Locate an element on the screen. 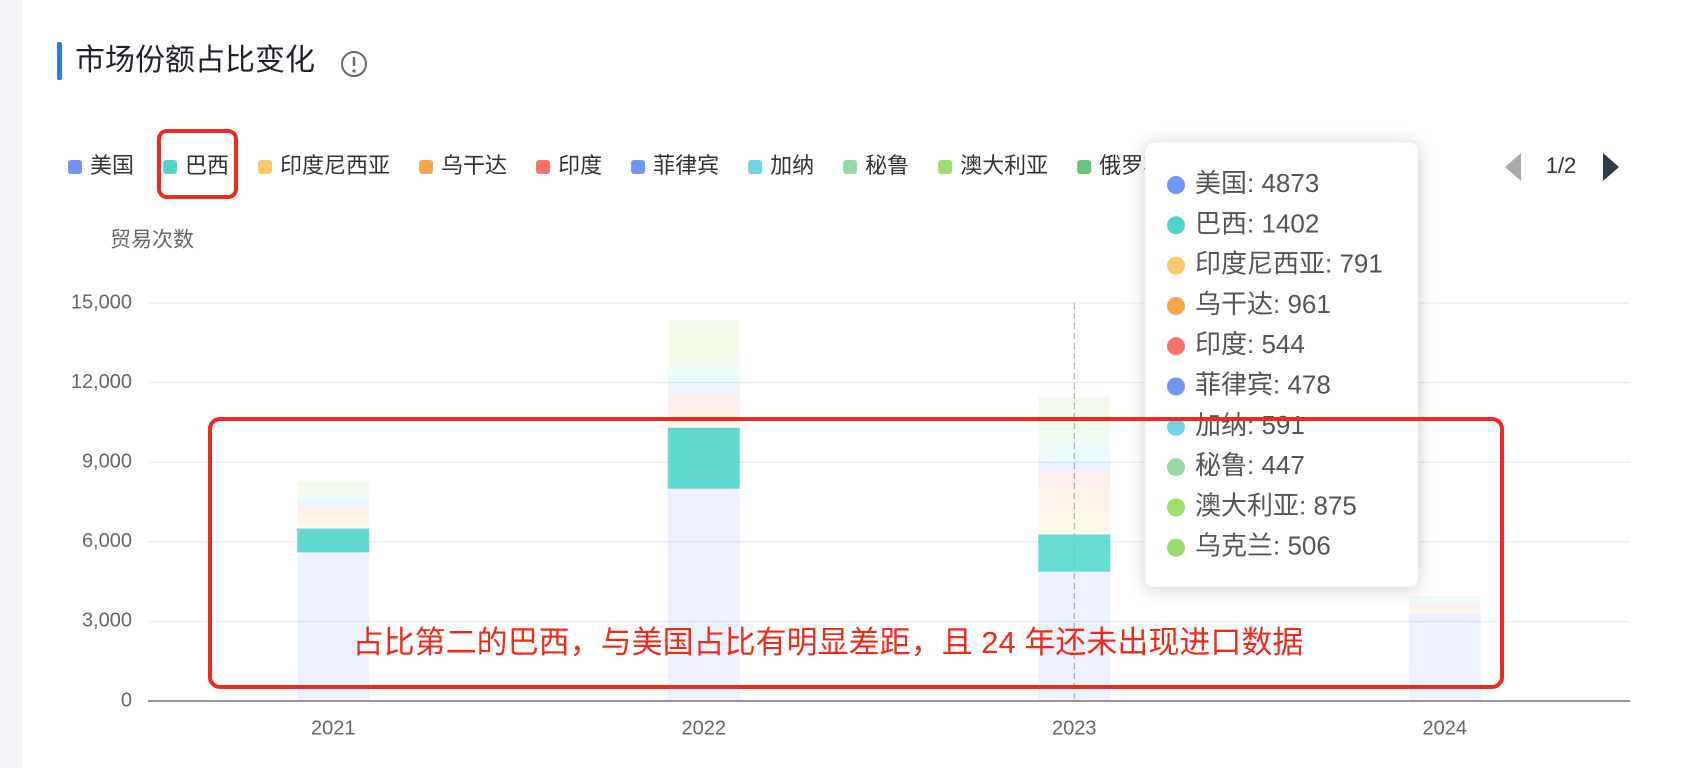 The width and height of the screenshot is (1706, 768). y-axis-label: 贸易次数 is located at coordinates (152, 240).